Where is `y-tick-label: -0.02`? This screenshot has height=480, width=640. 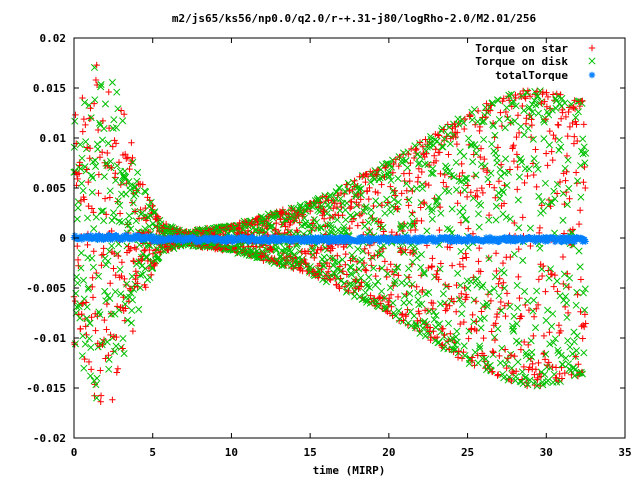 y-tick-label: -0.02 is located at coordinates (49, 438).